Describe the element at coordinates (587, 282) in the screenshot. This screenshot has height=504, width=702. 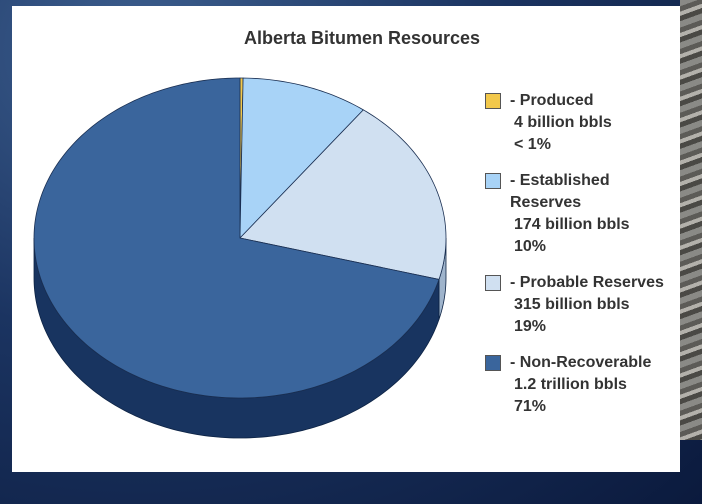
I see `legend-label: - Probable Reserves` at that location.